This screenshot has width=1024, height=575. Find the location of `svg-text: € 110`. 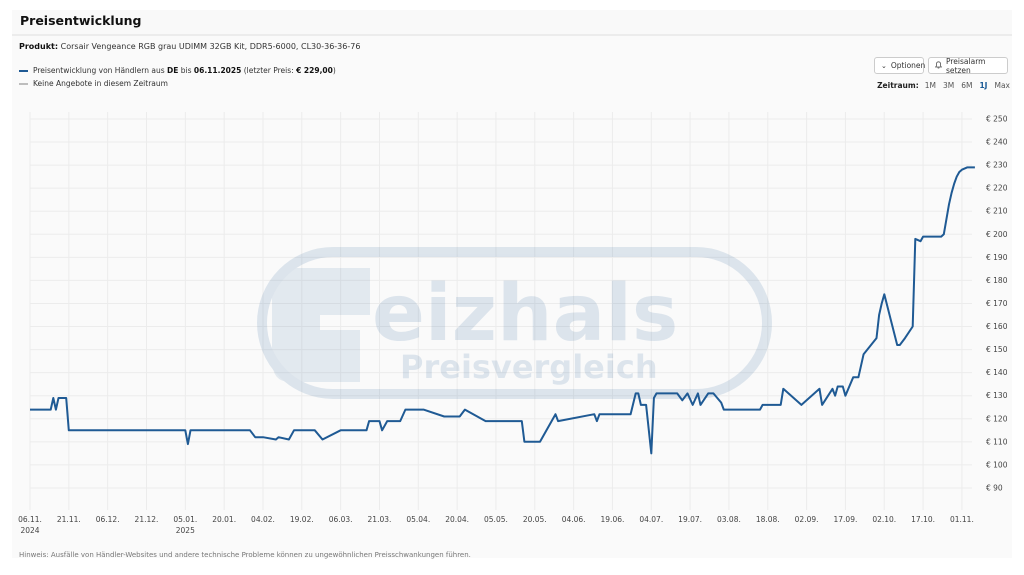

svg-text: € 110 is located at coordinates (997, 441).